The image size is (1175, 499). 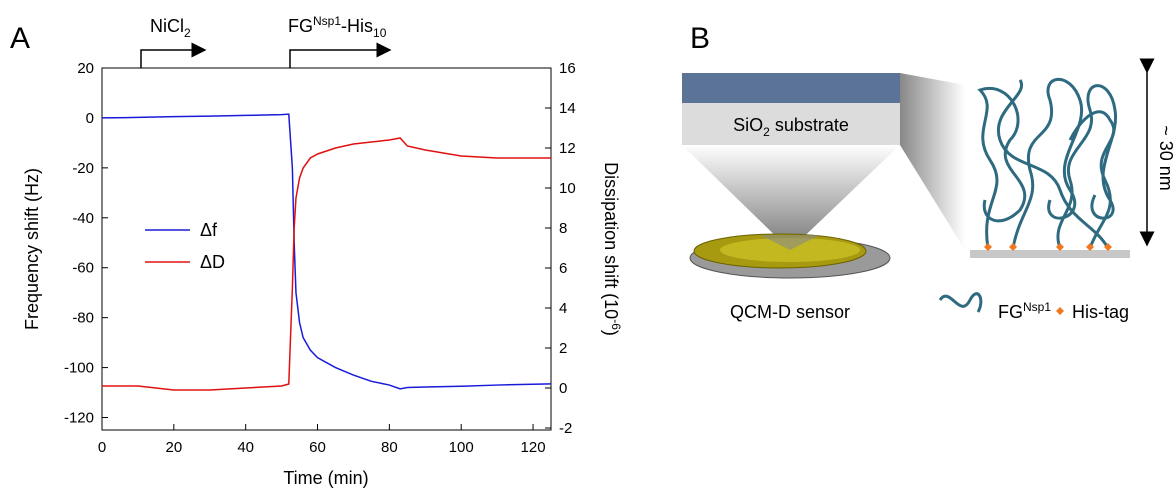 What do you see at coordinates (791, 197) in the screenshot?
I see `cone` at bounding box center [791, 197].